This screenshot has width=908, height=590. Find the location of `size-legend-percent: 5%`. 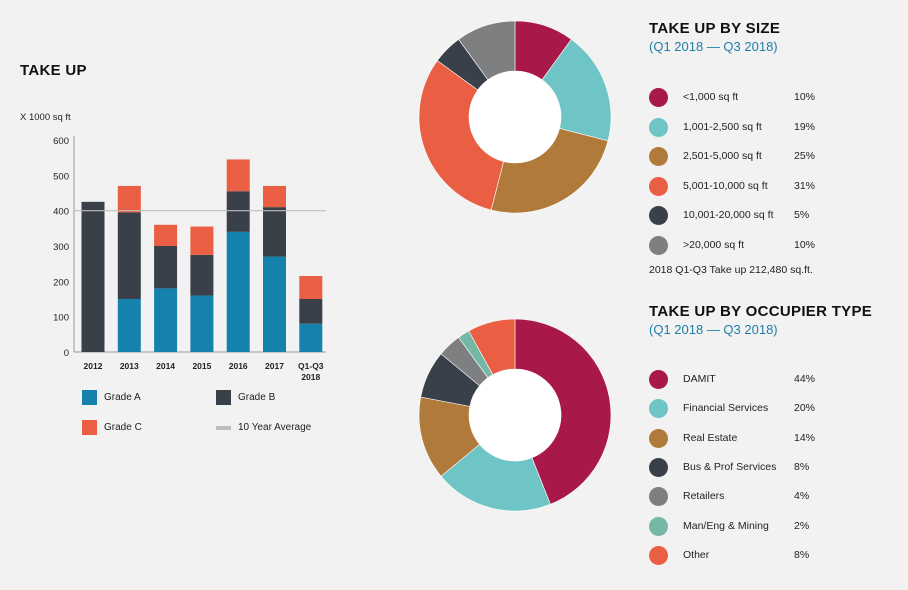

size-legend-percent: 5% is located at coordinates (802, 215).